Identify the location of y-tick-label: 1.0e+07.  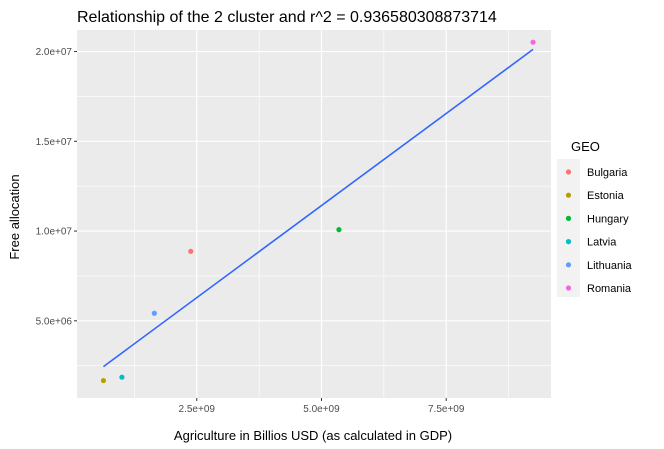
(54, 232).